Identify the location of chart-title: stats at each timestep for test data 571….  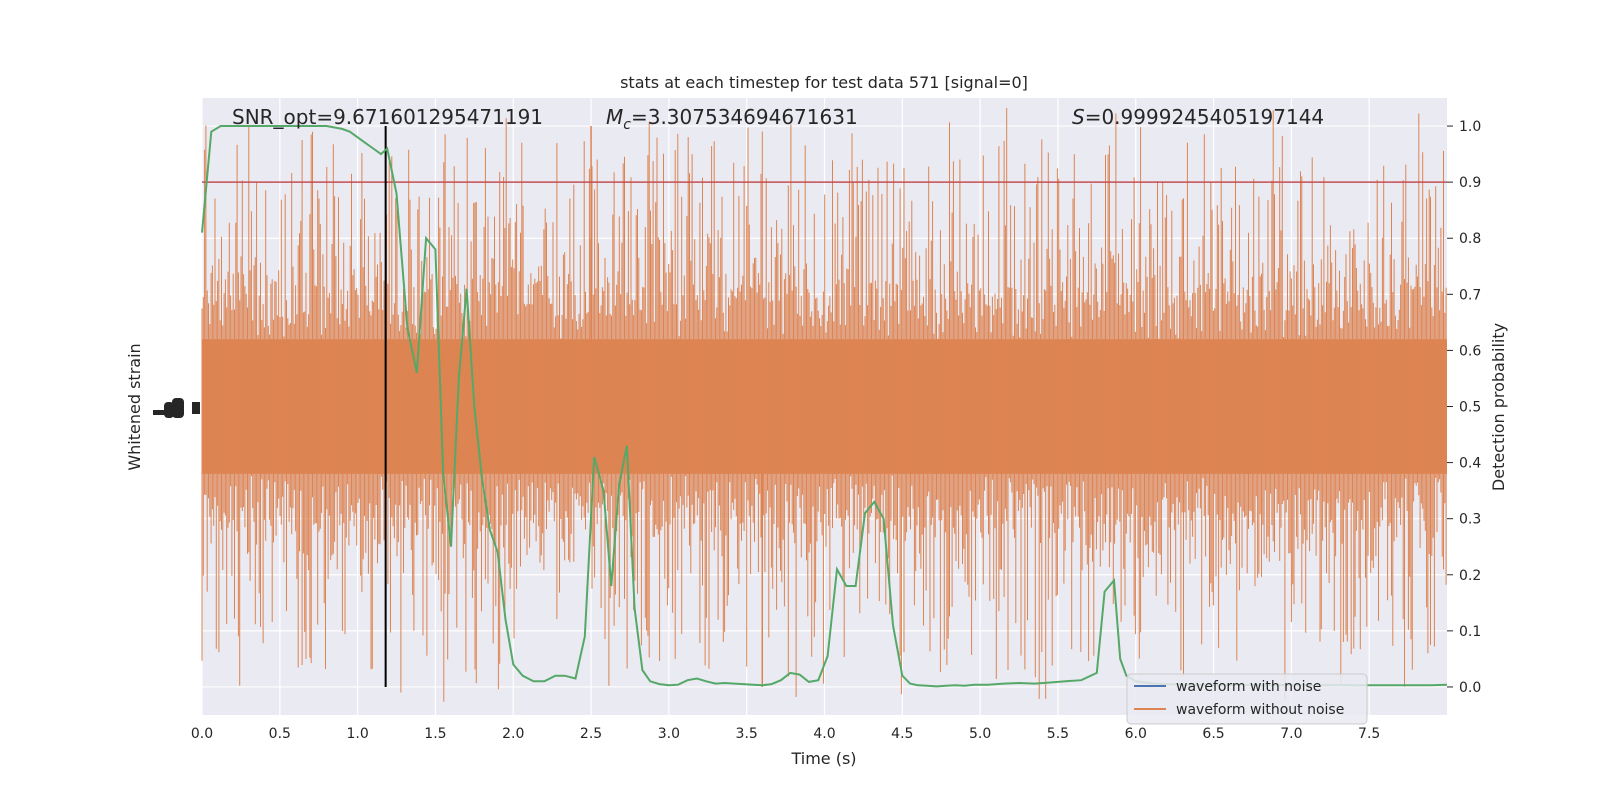
(824, 82).